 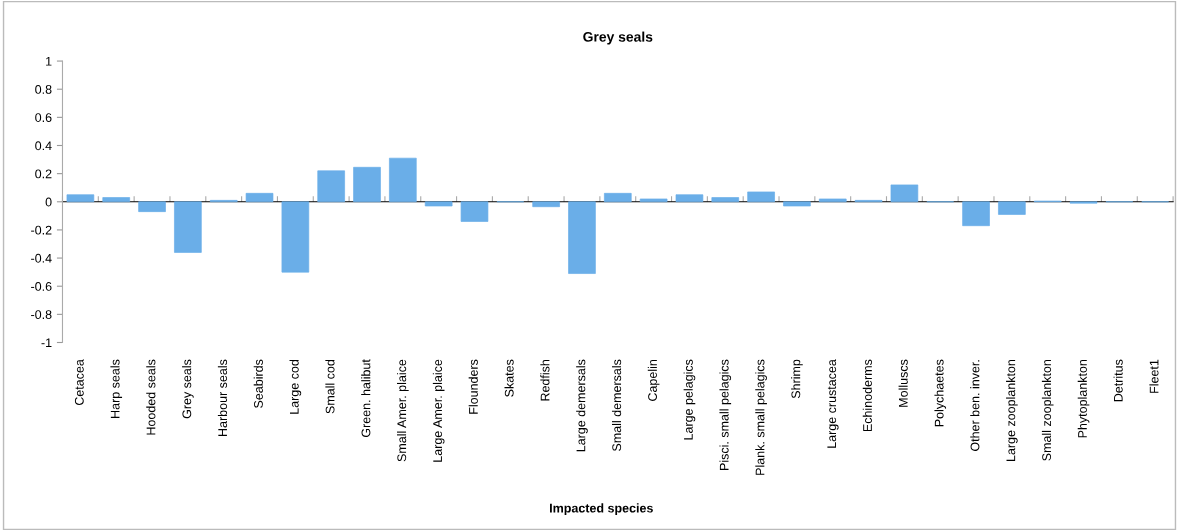 What do you see at coordinates (618, 38) in the screenshot?
I see `chart-title: Grey seals` at bounding box center [618, 38].